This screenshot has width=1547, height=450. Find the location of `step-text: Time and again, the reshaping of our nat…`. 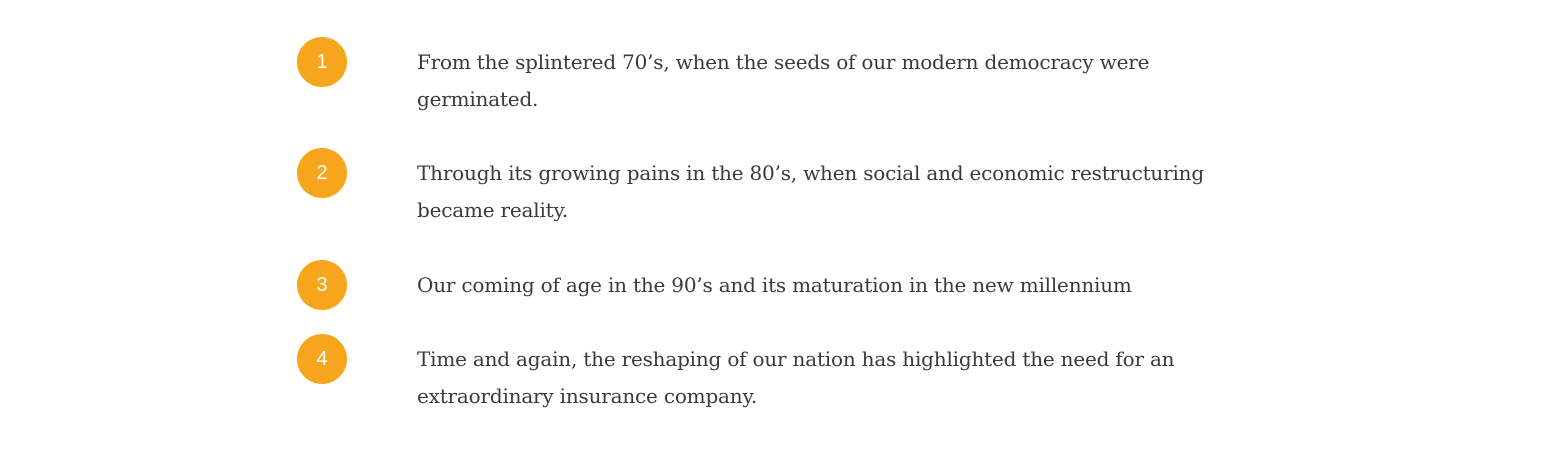

step-text: Time and again, the reshaping of our nat… is located at coordinates (796, 377).